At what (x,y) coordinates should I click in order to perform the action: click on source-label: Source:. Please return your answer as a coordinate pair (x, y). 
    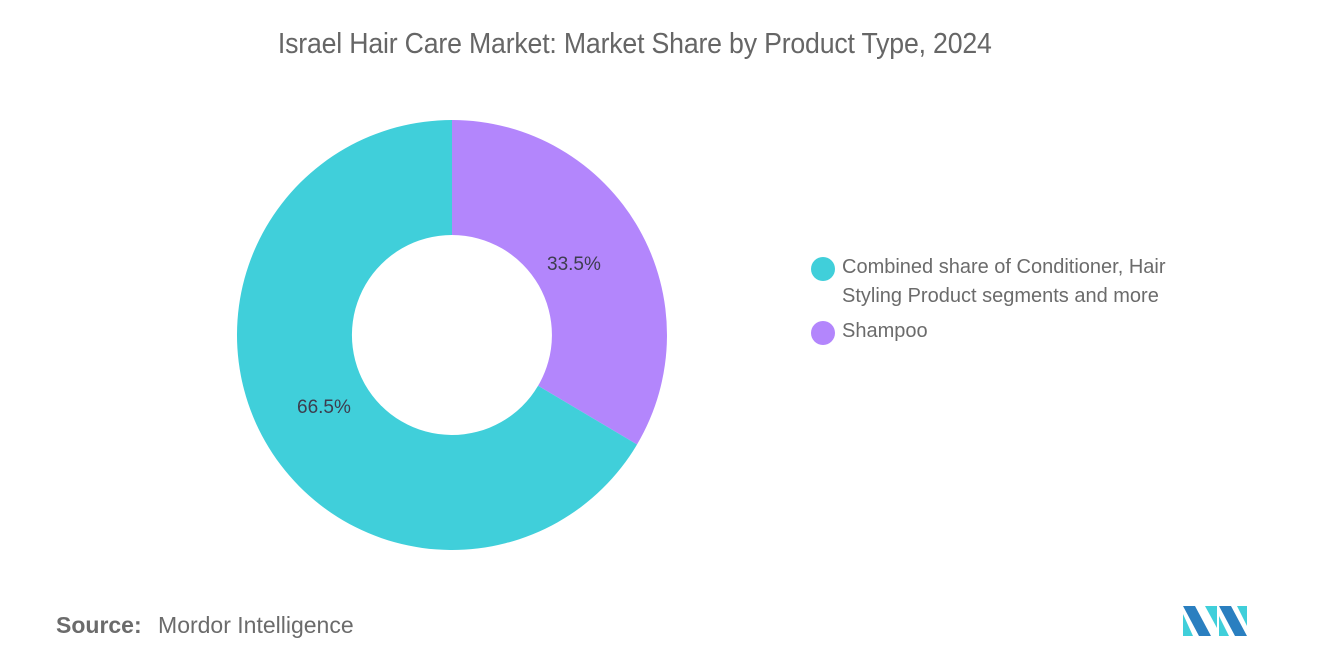
    Looking at the image, I should click on (99, 625).